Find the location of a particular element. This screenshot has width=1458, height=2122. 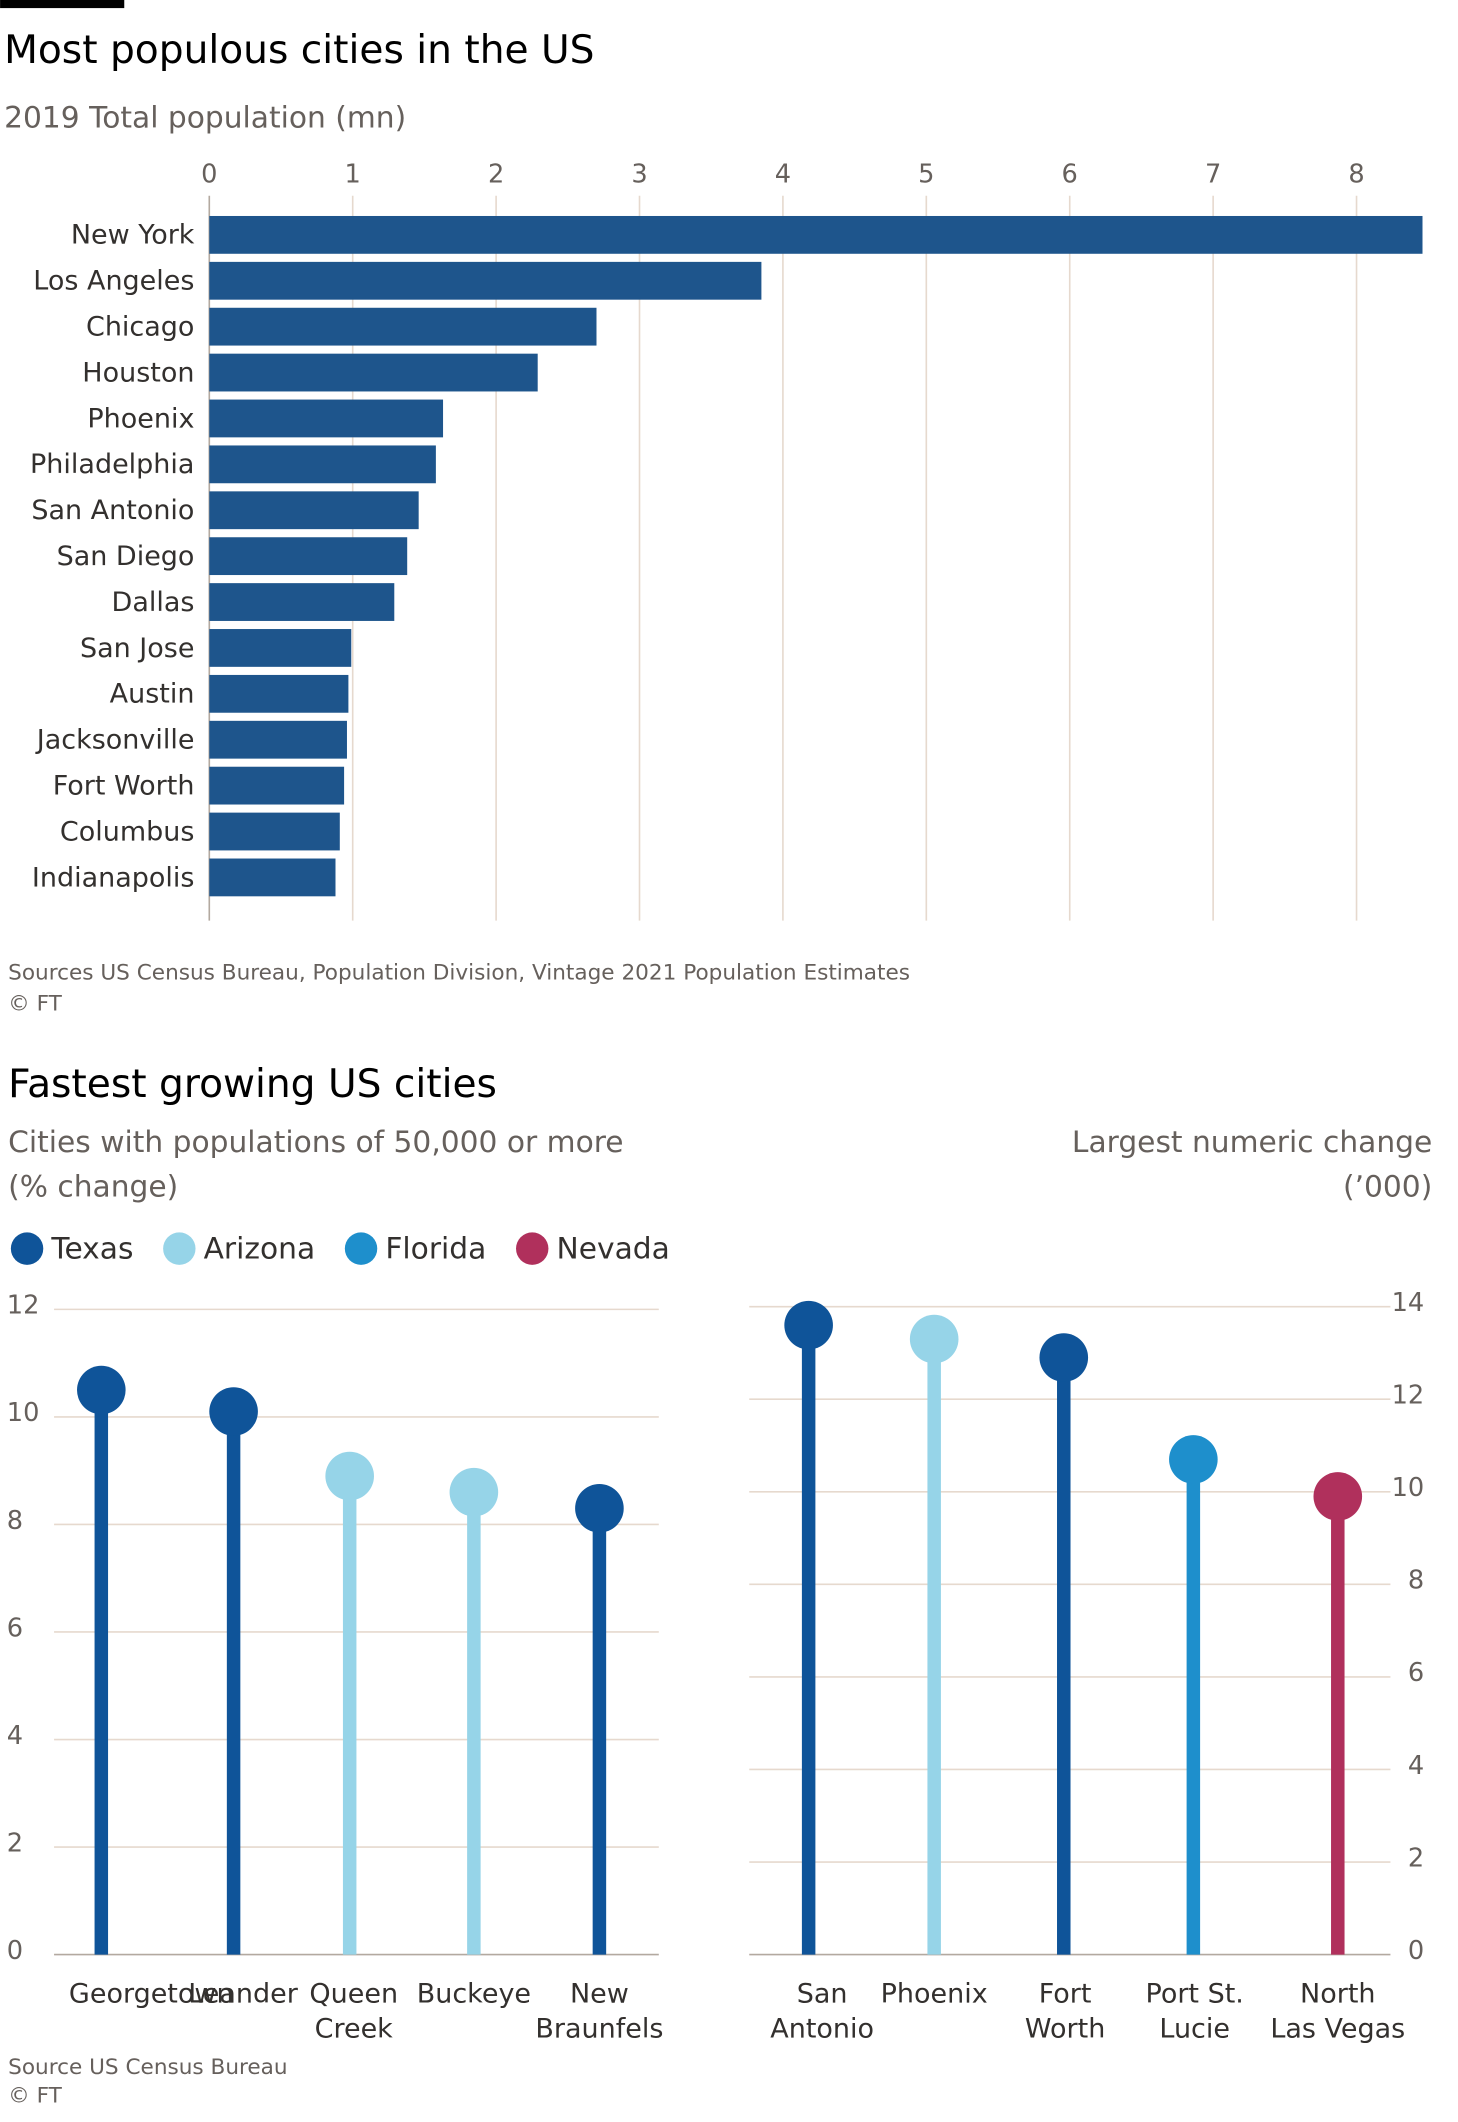

legend-label: Texas is located at coordinates (91, 1248).